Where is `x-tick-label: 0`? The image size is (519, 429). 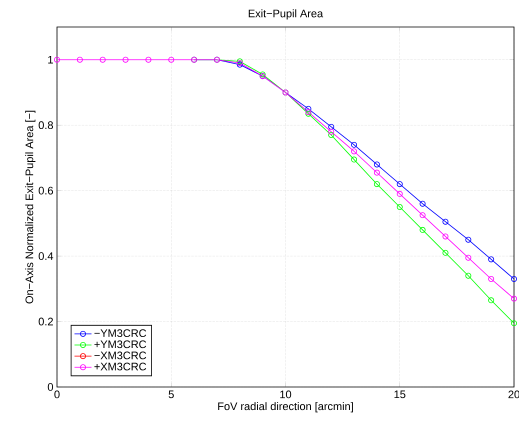 x-tick-label: 0 is located at coordinates (57, 394).